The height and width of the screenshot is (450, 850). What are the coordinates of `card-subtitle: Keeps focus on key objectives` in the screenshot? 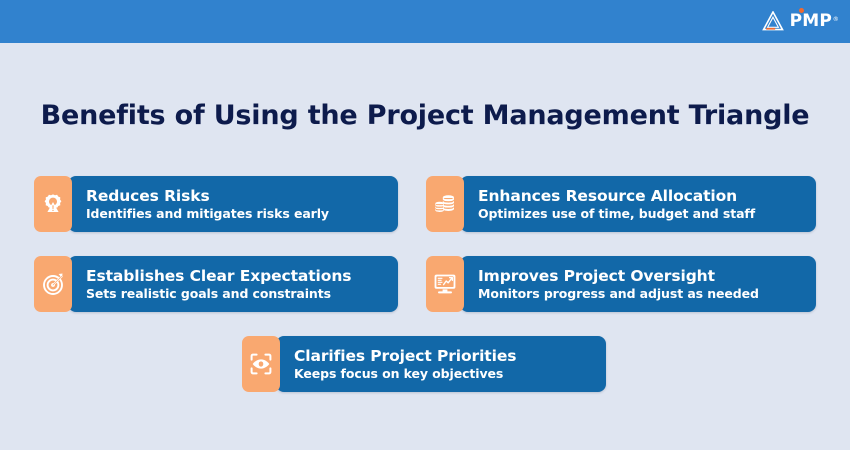 It's located at (399, 373).